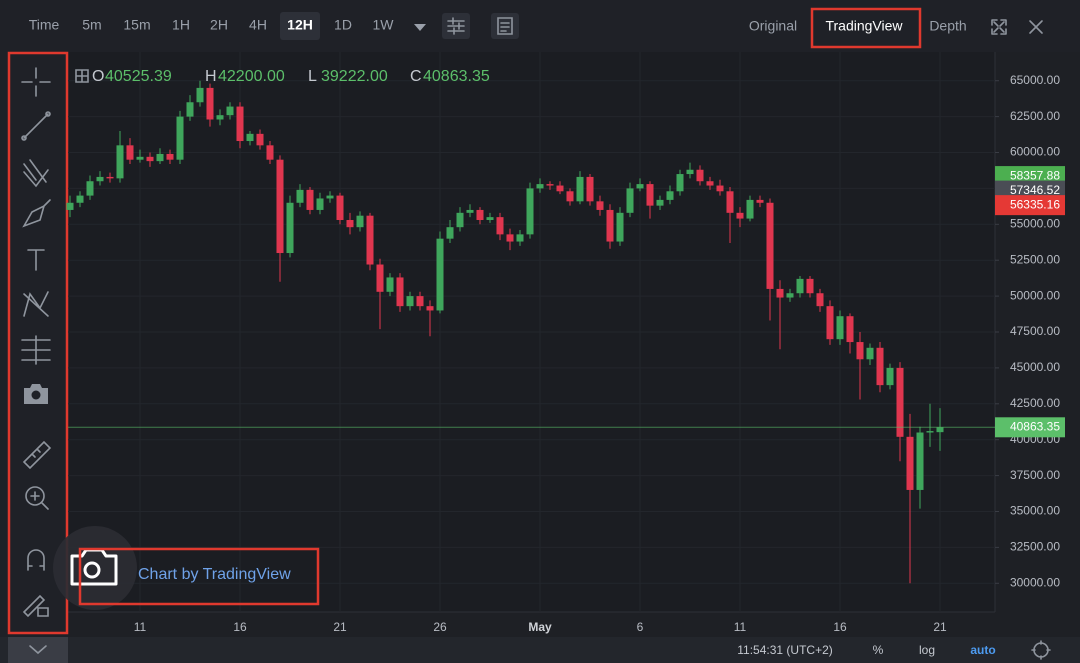 This screenshot has height=663, width=1080. Describe the element at coordinates (36, 560) in the screenshot. I see `magnet-tool` at that location.